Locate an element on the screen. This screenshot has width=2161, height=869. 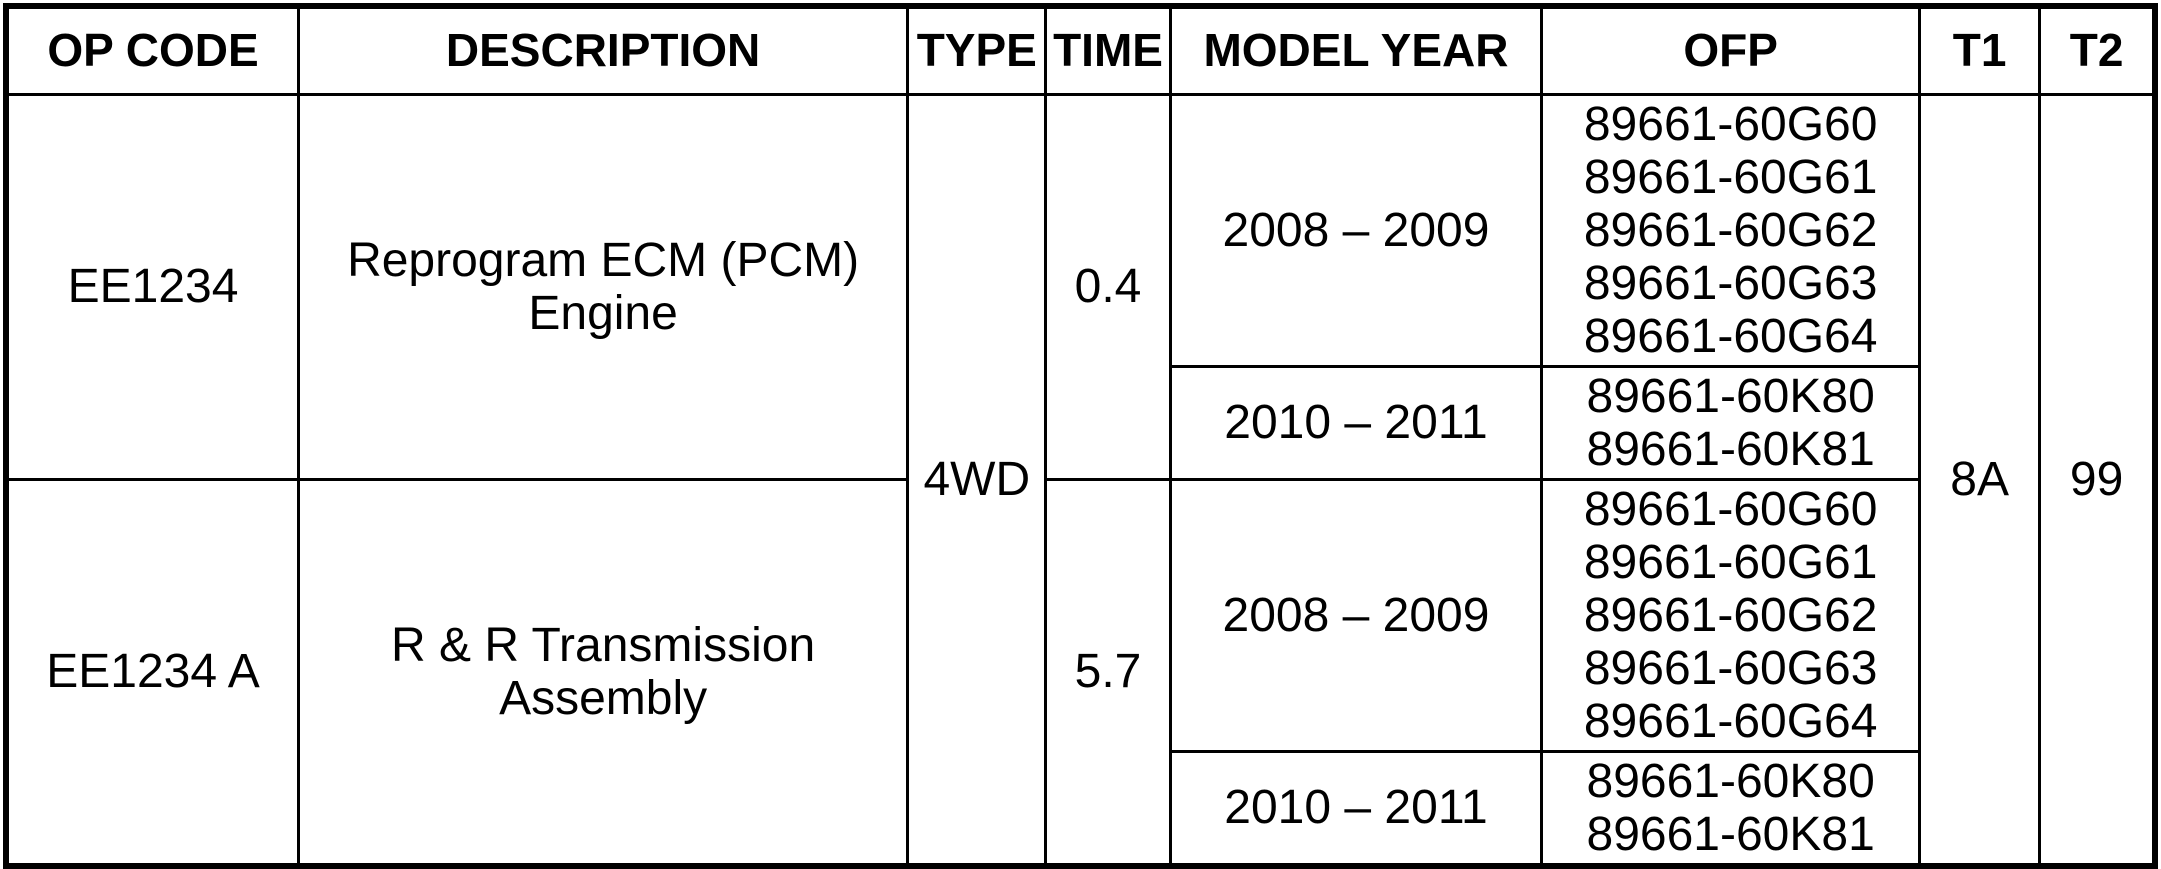
model-year-cell-2-2: 2010 – 2011 is located at coordinates (1356, 808).